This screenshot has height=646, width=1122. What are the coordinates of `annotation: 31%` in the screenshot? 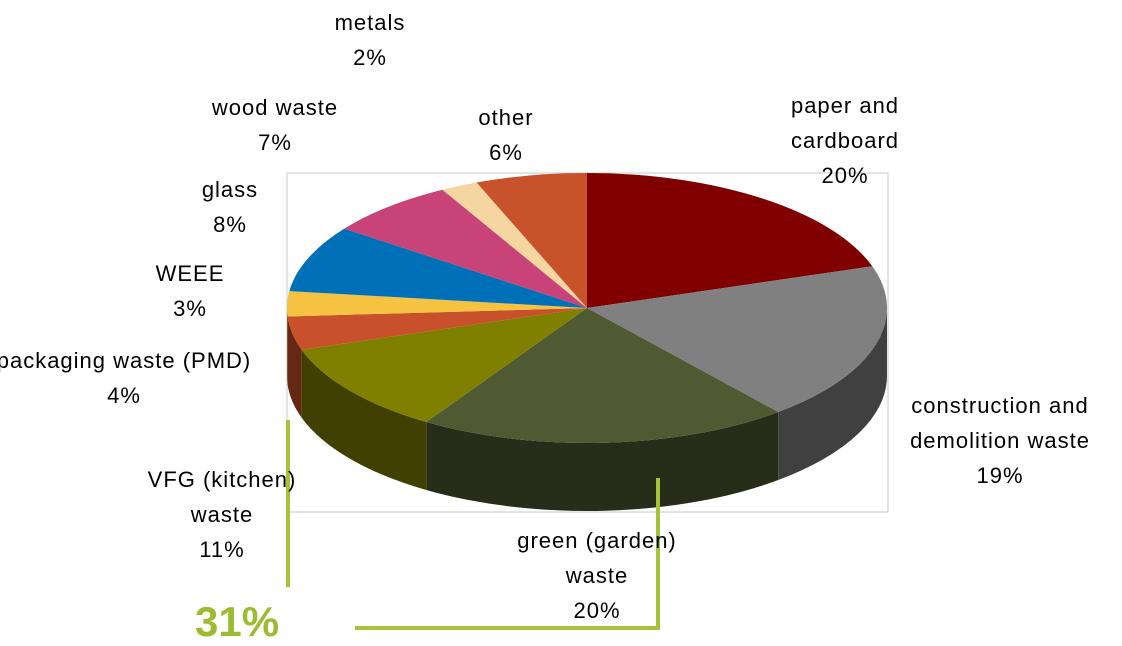 It's located at (237, 621).